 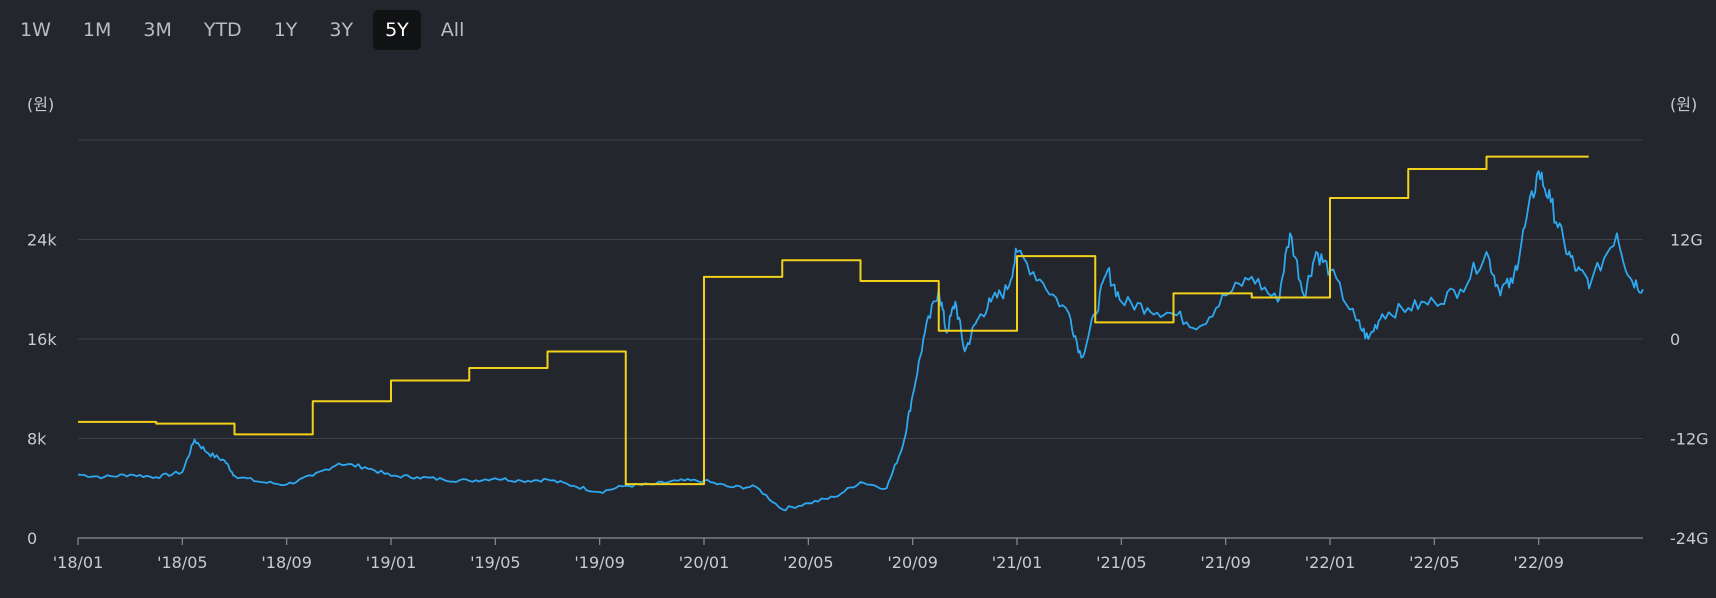 I want to click on x-axis-tick-label: '18/01, so click(x=78, y=562).